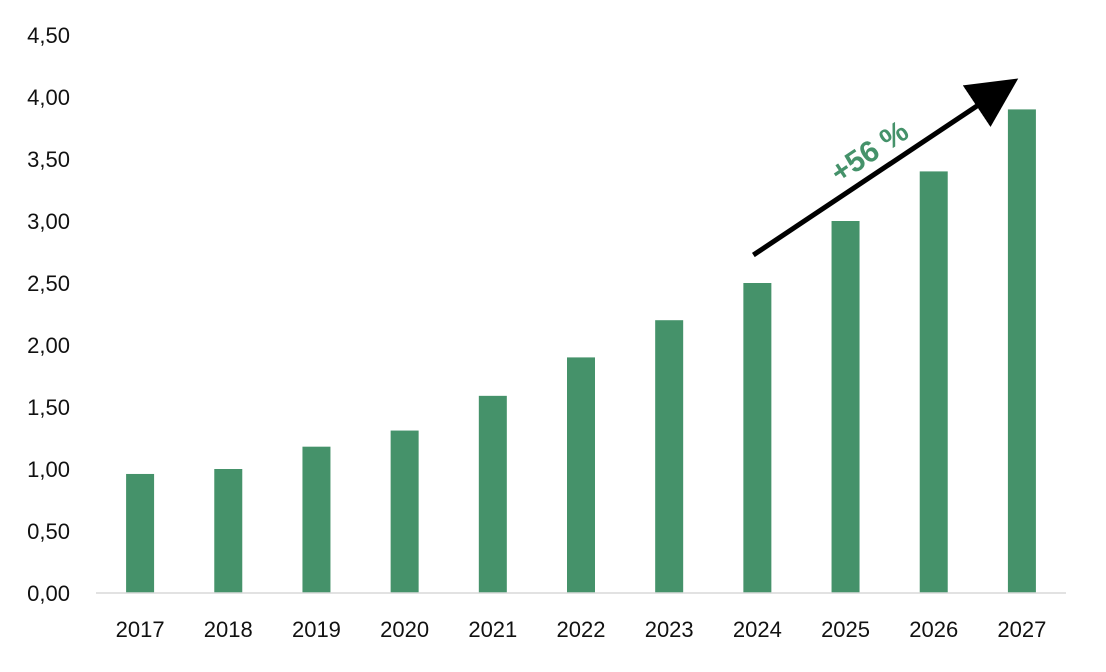 The width and height of the screenshot is (1106, 672). What do you see at coordinates (48, 283) in the screenshot?
I see `y-tick-label: 2,50` at bounding box center [48, 283].